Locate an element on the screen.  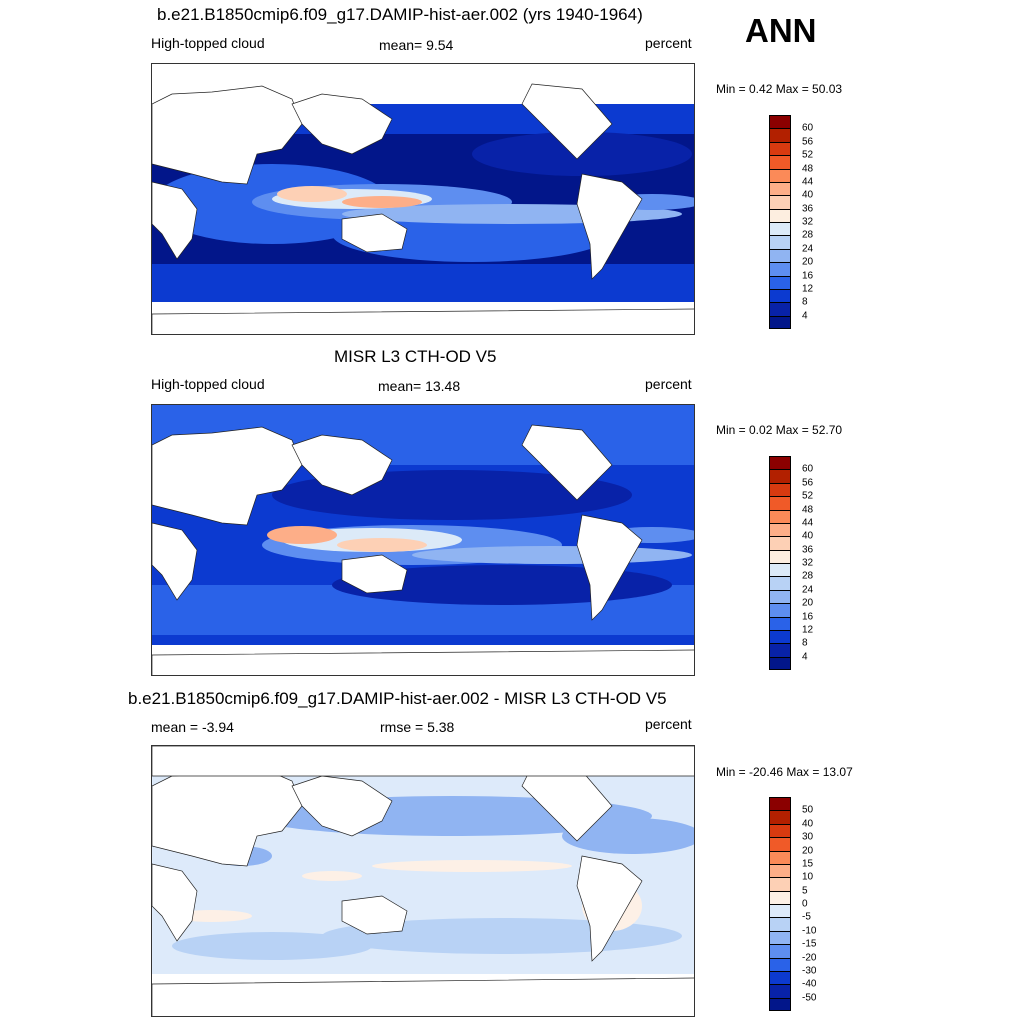
panel-1-units: percent is located at coordinates (668, 43).